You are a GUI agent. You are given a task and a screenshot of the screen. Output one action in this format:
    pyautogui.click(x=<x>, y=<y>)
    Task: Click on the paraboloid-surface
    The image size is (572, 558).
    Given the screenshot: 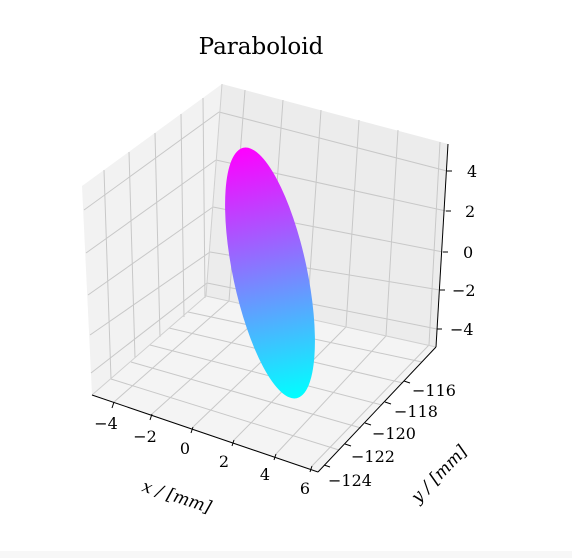 What is the action you would take?
    pyautogui.click(x=270, y=273)
    